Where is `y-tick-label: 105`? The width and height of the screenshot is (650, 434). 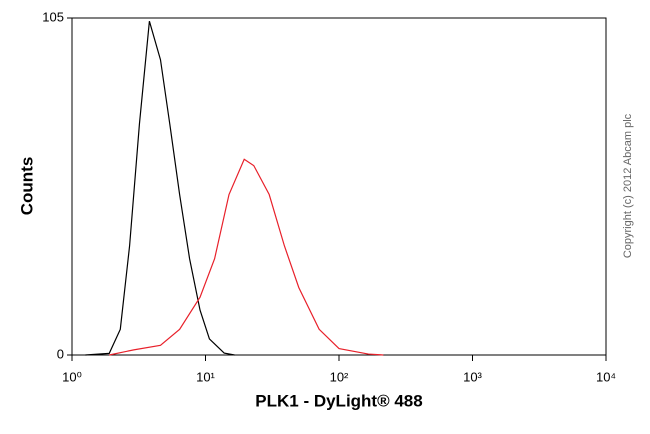 y-tick-label: 105 is located at coordinates (53, 16).